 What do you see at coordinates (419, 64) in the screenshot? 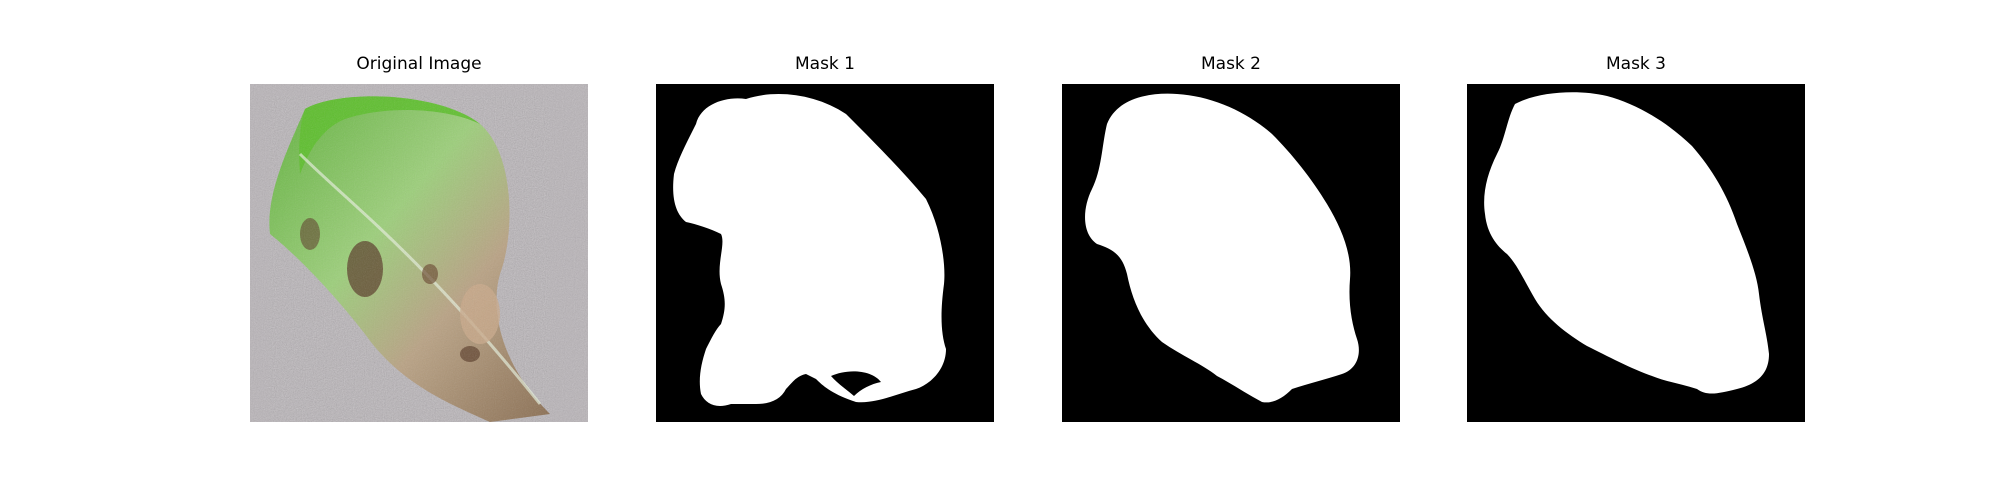
I see `panel-title-original-image: Original Image` at bounding box center [419, 64].